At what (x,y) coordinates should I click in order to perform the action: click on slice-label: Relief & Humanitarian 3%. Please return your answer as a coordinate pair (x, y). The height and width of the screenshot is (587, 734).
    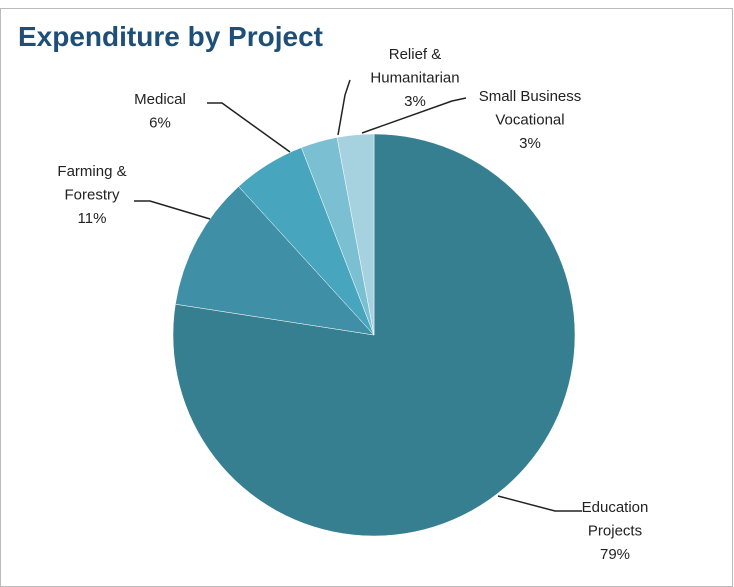
    Looking at the image, I should click on (414, 78).